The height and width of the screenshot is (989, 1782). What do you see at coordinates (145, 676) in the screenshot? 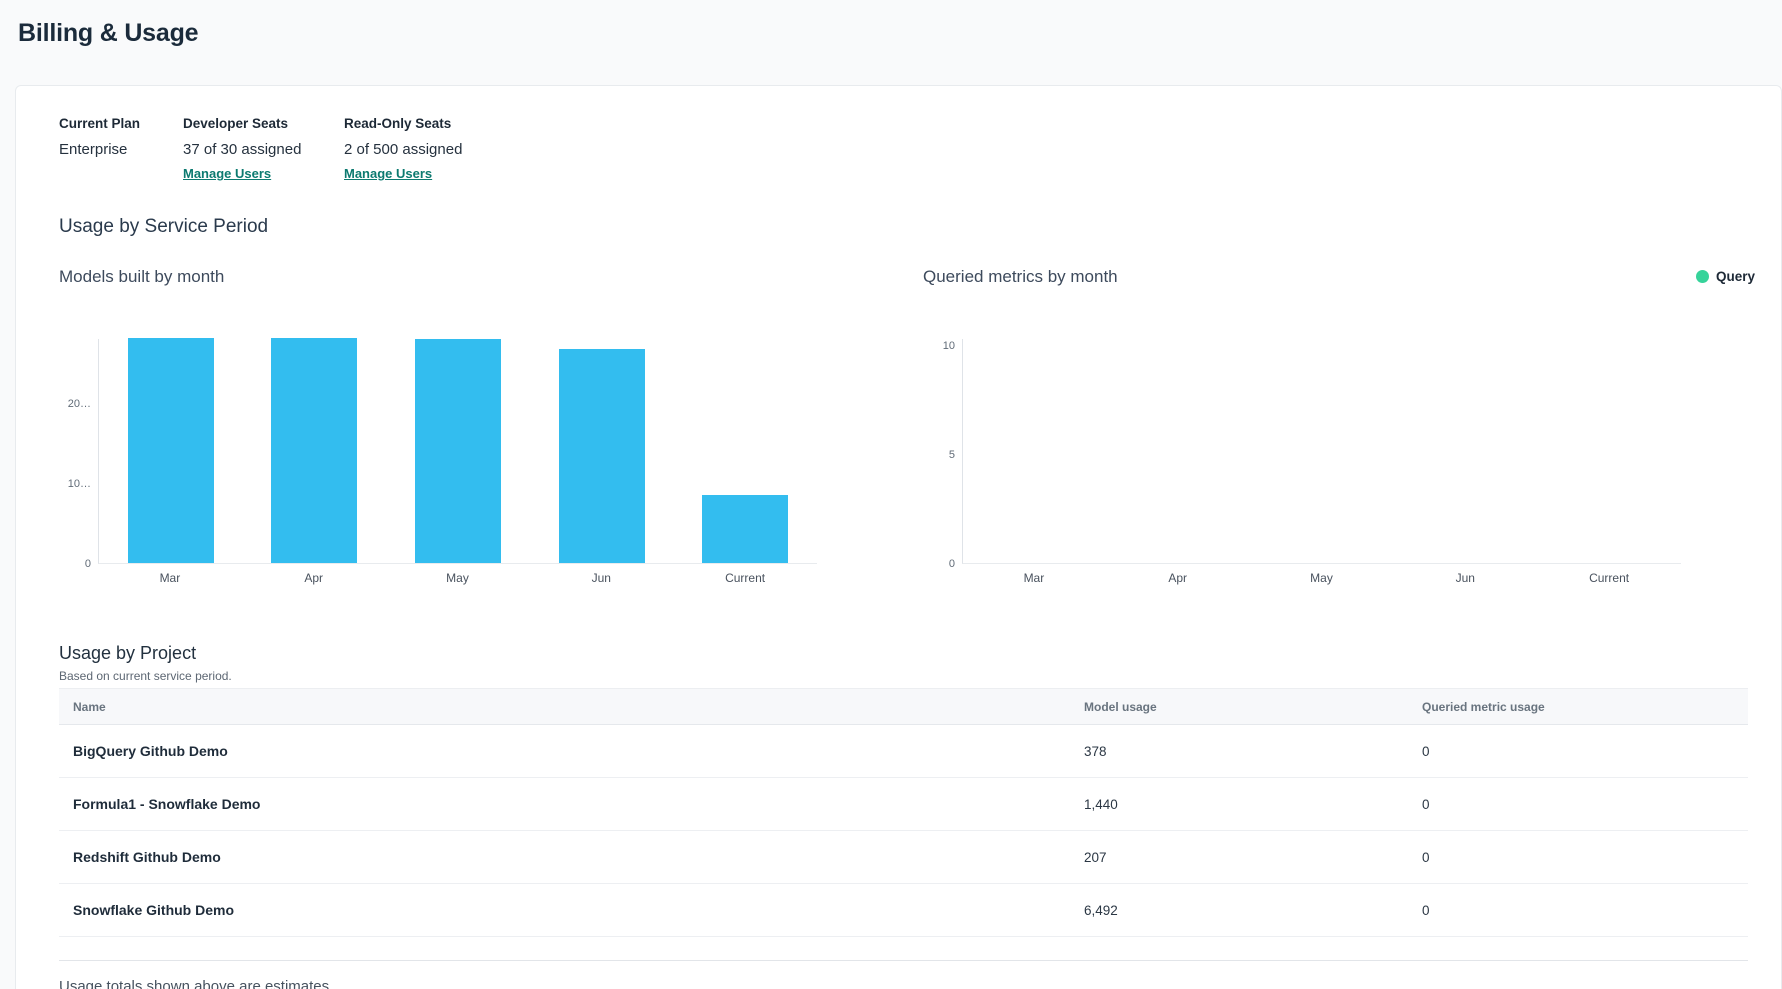
I see `usage-by-project-subtitle: Based on current service period.` at bounding box center [145, 676].